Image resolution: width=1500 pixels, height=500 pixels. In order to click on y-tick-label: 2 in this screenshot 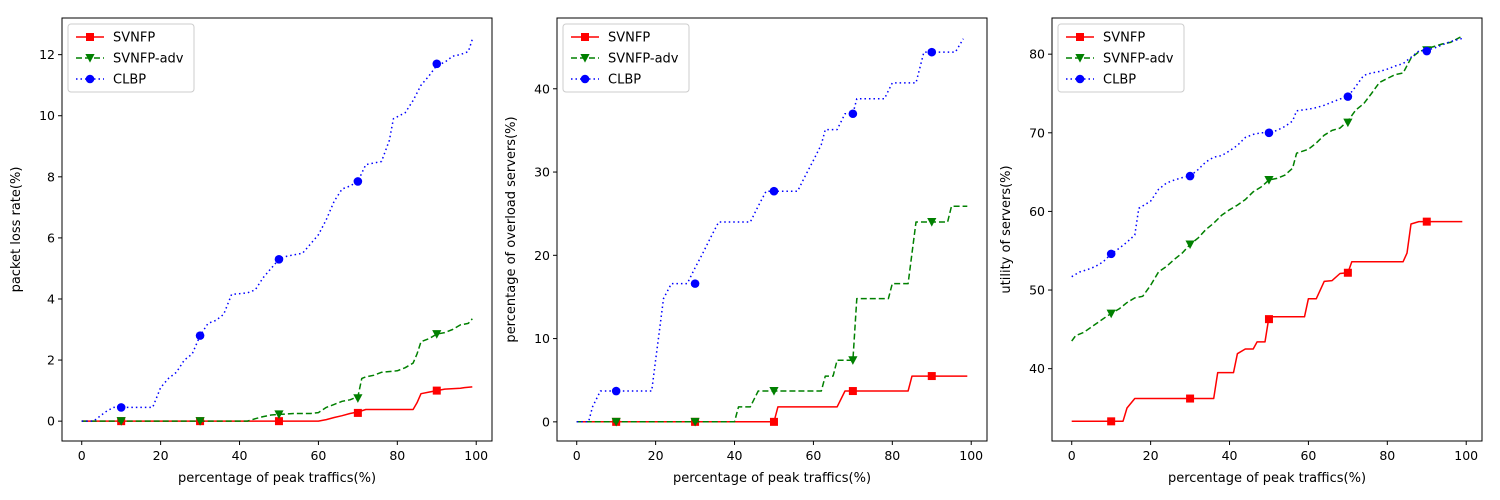, I will do `click(51, 360)`.